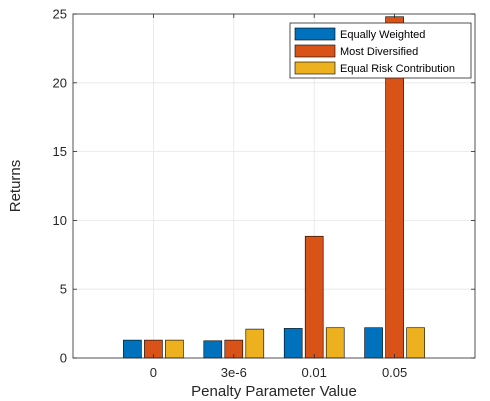 This screenshot has width=490, height=401. I want to click on y-tick-label: 20, so click(60, 82).